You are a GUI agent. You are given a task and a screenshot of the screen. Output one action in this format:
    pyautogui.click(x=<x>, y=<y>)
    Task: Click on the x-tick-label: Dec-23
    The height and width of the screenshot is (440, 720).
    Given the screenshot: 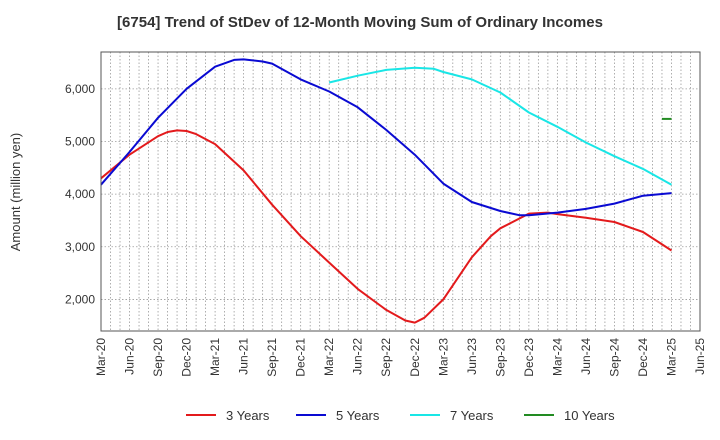 What is the action you would take?
    pyautogui.click(x=529, y=357)
    